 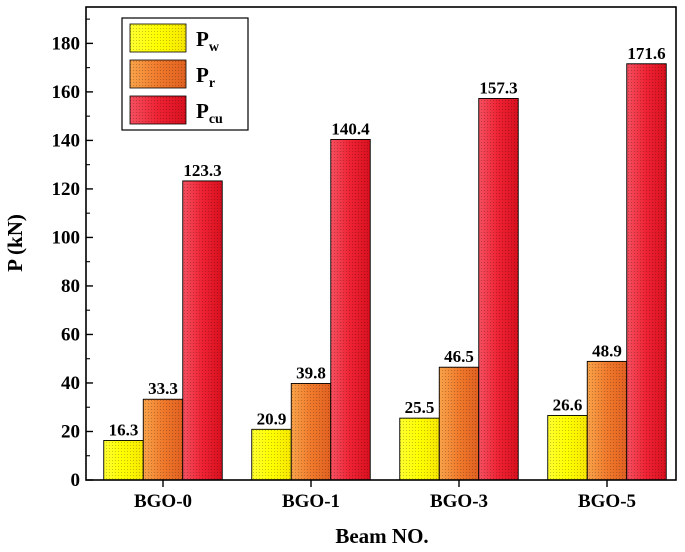 What do you see at coordinates (568, 404) in the screenshot?
I see `data-label-pw-bgo-5: 26.6` at bounding box center [568, 404].